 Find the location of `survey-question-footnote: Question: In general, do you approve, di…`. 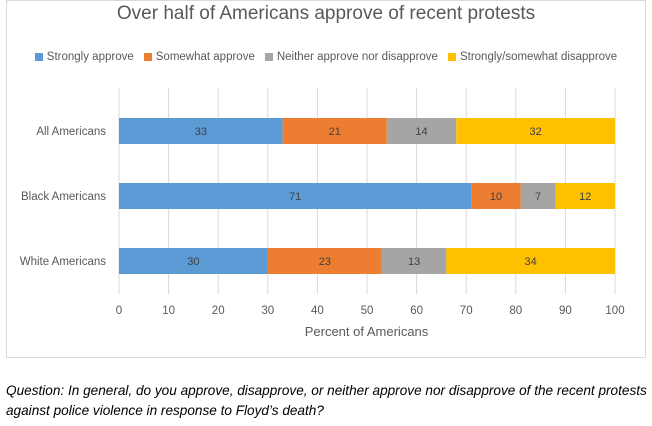

survey-question-footnote: Question: In general, do you approve, di… is located at coordinates (326, 400).